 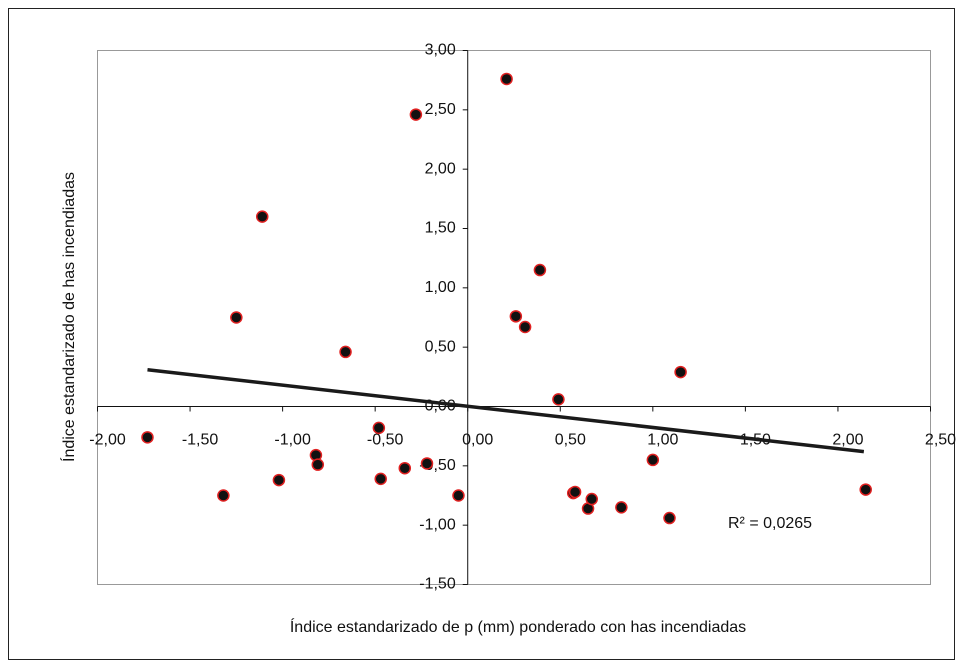 What do you see at coordinates (770, 523) in the screenshot?
I see `annotation: R² = 0,0265` at bounding box center [770, 523].